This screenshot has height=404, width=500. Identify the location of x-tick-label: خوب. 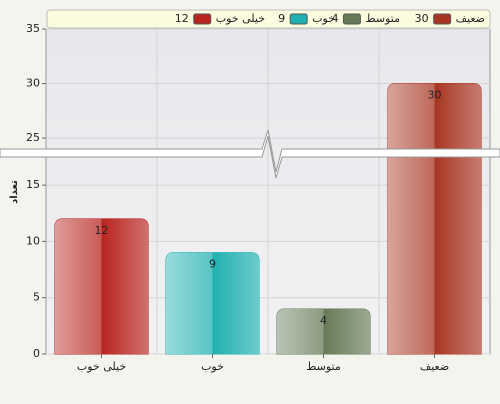
(212, 366).